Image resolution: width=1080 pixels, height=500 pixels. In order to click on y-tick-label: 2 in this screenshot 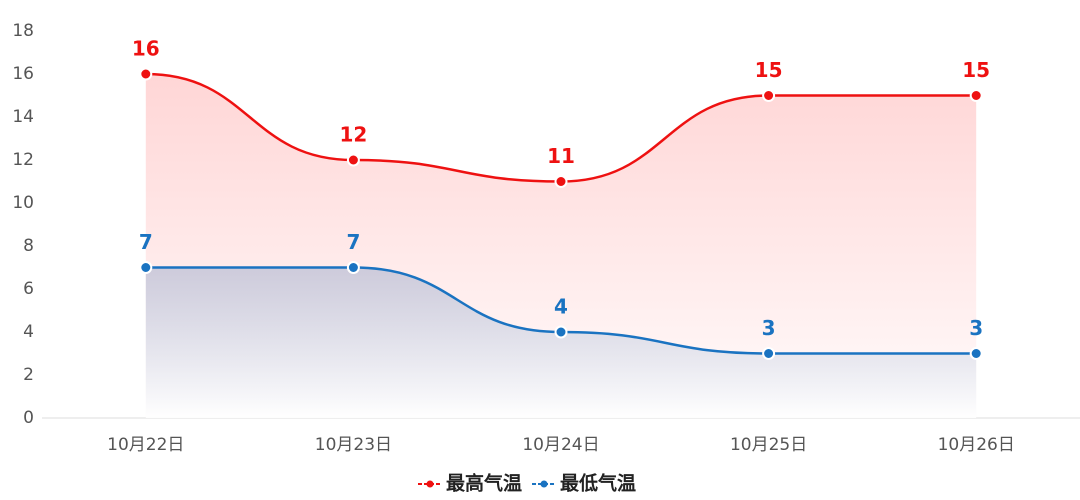, I will do `click(28, 375)`.